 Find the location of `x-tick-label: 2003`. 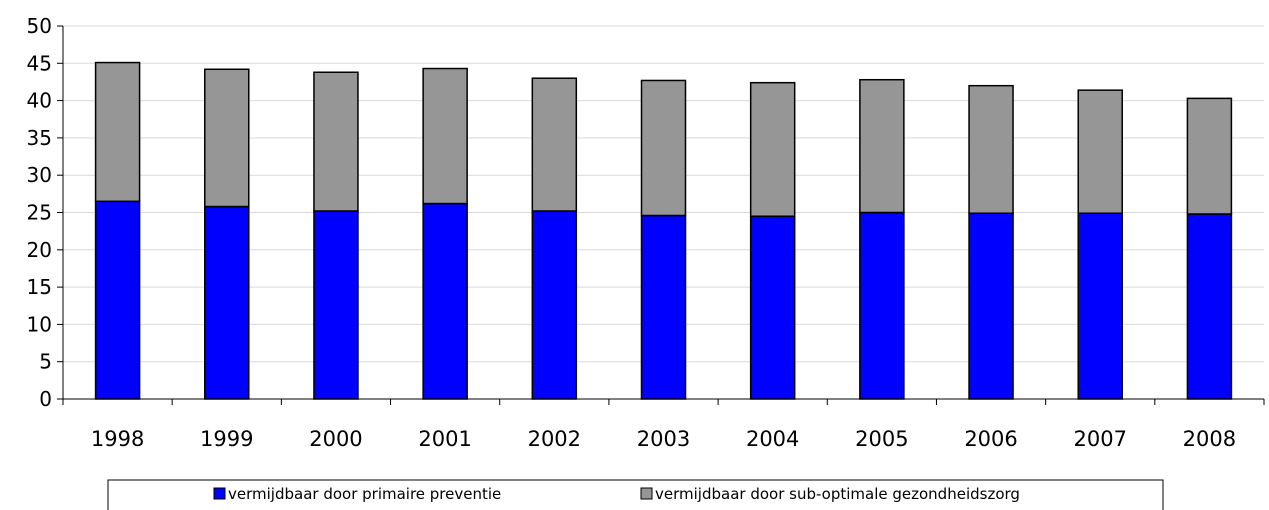

x-tick-label: 2003 is located at coordinates (663, 439).